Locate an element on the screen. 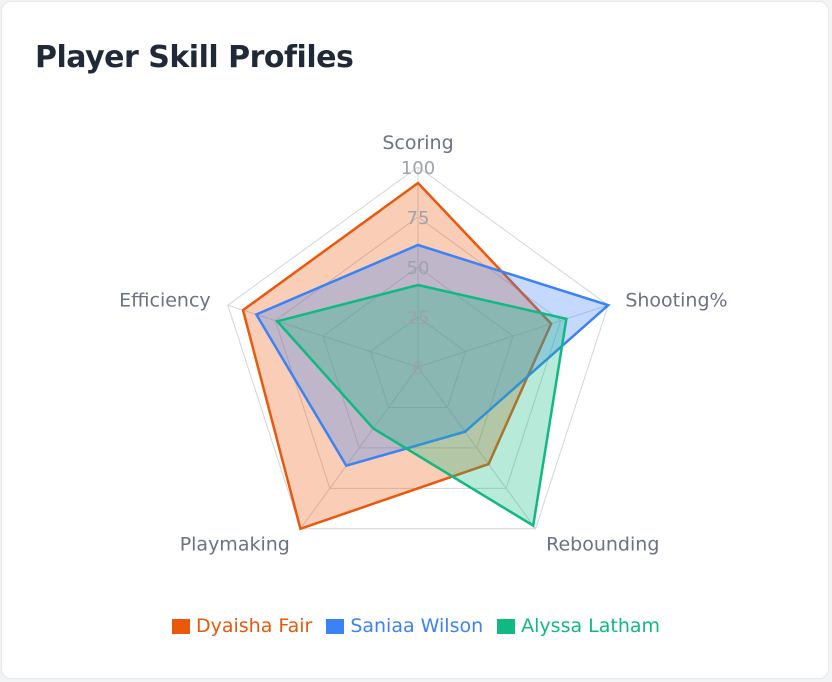 The height and width of the screenshot is (682, 832). axis-label: Efficiency is located at coordinates (165, 301).